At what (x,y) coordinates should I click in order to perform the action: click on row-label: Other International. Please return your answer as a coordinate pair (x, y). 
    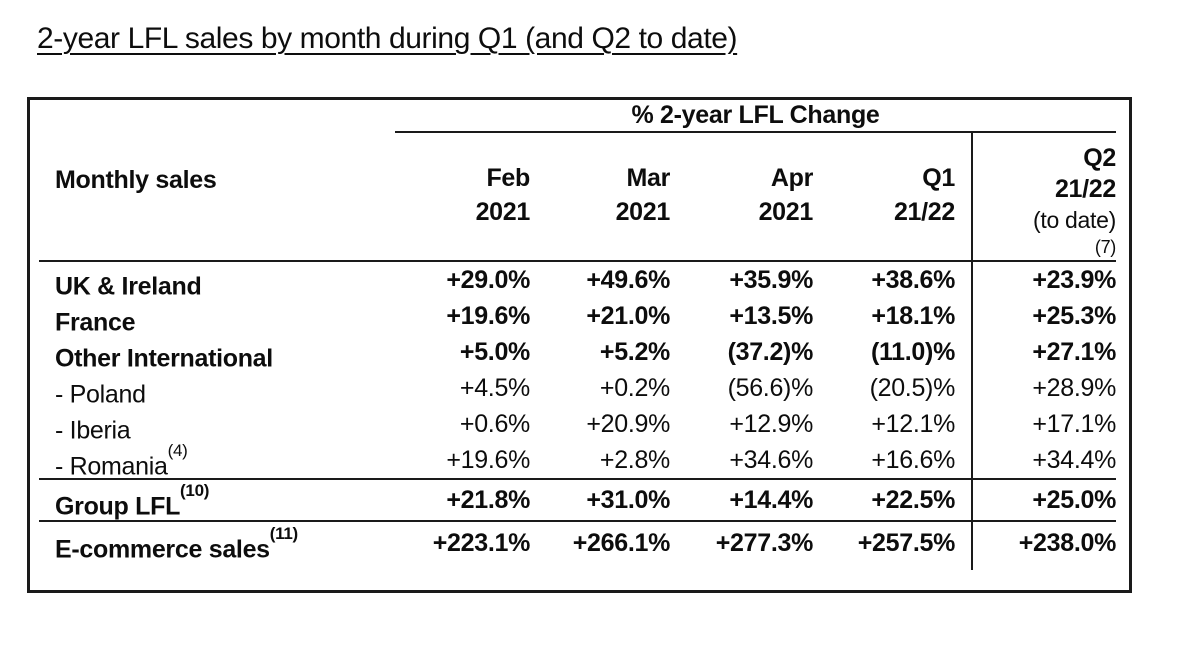
    Looking at the image, I should click on (212, 355).